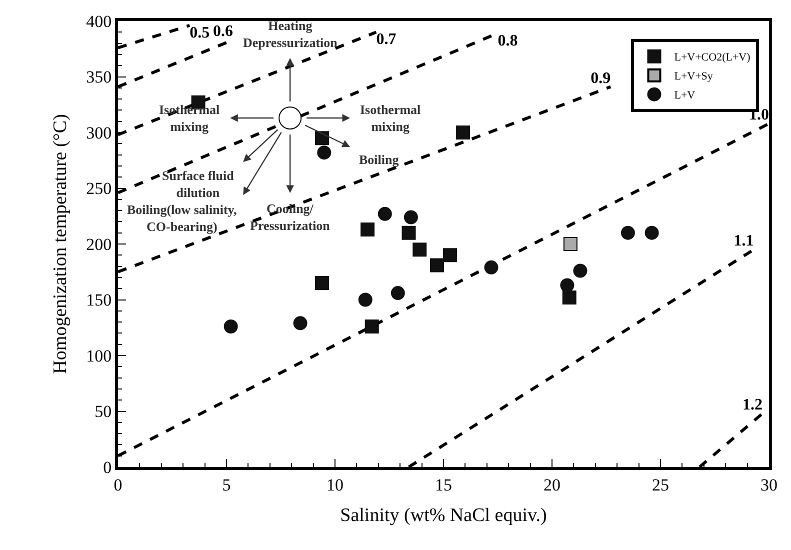 The image size is (791, 550). I want to click on series-label: 0.8, so click(508, 41).